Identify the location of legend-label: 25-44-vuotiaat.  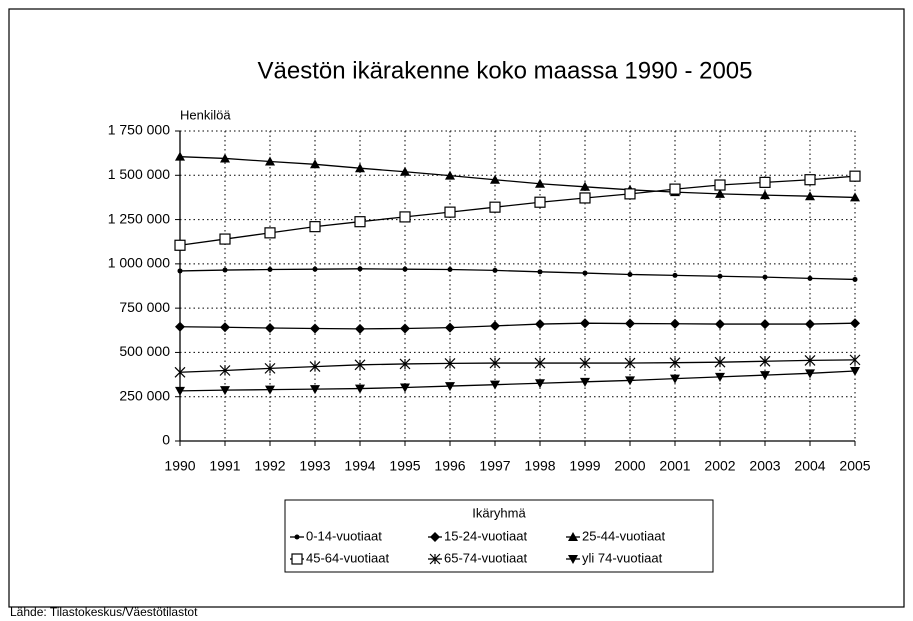
(623, 535).